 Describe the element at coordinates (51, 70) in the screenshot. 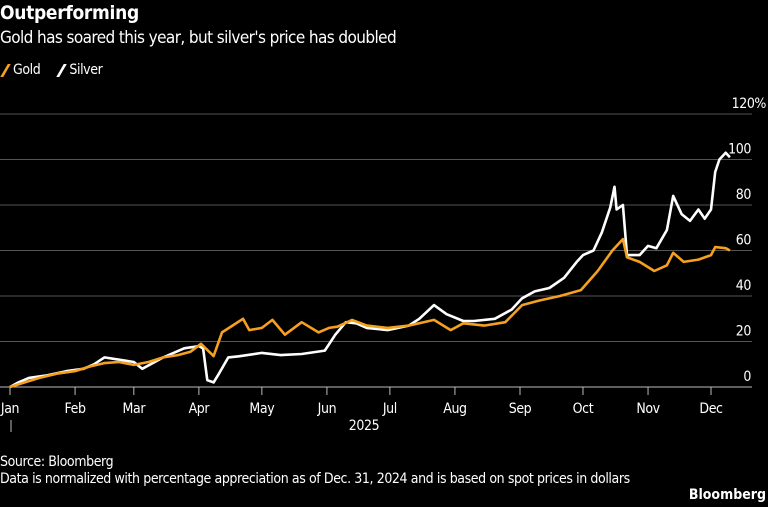

I see `legend: Gold Silver` at that location.